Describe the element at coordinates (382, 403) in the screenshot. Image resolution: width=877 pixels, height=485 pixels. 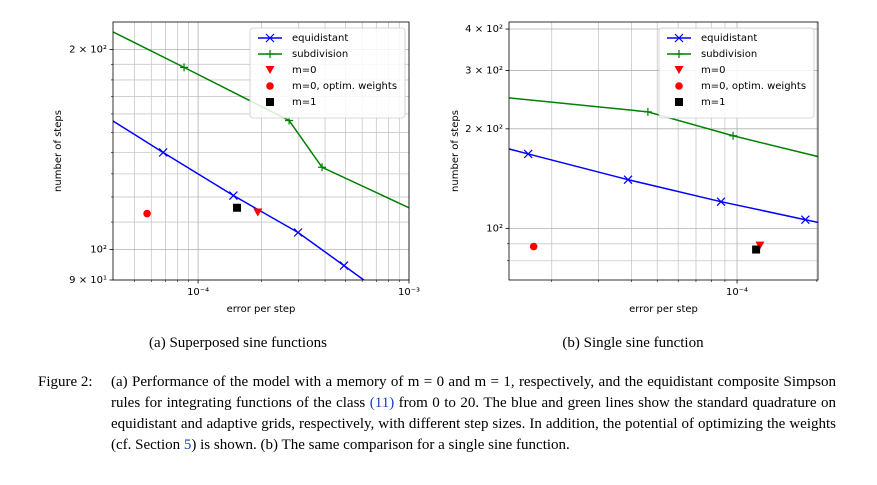
I see `equation-link: (11)` at that location.